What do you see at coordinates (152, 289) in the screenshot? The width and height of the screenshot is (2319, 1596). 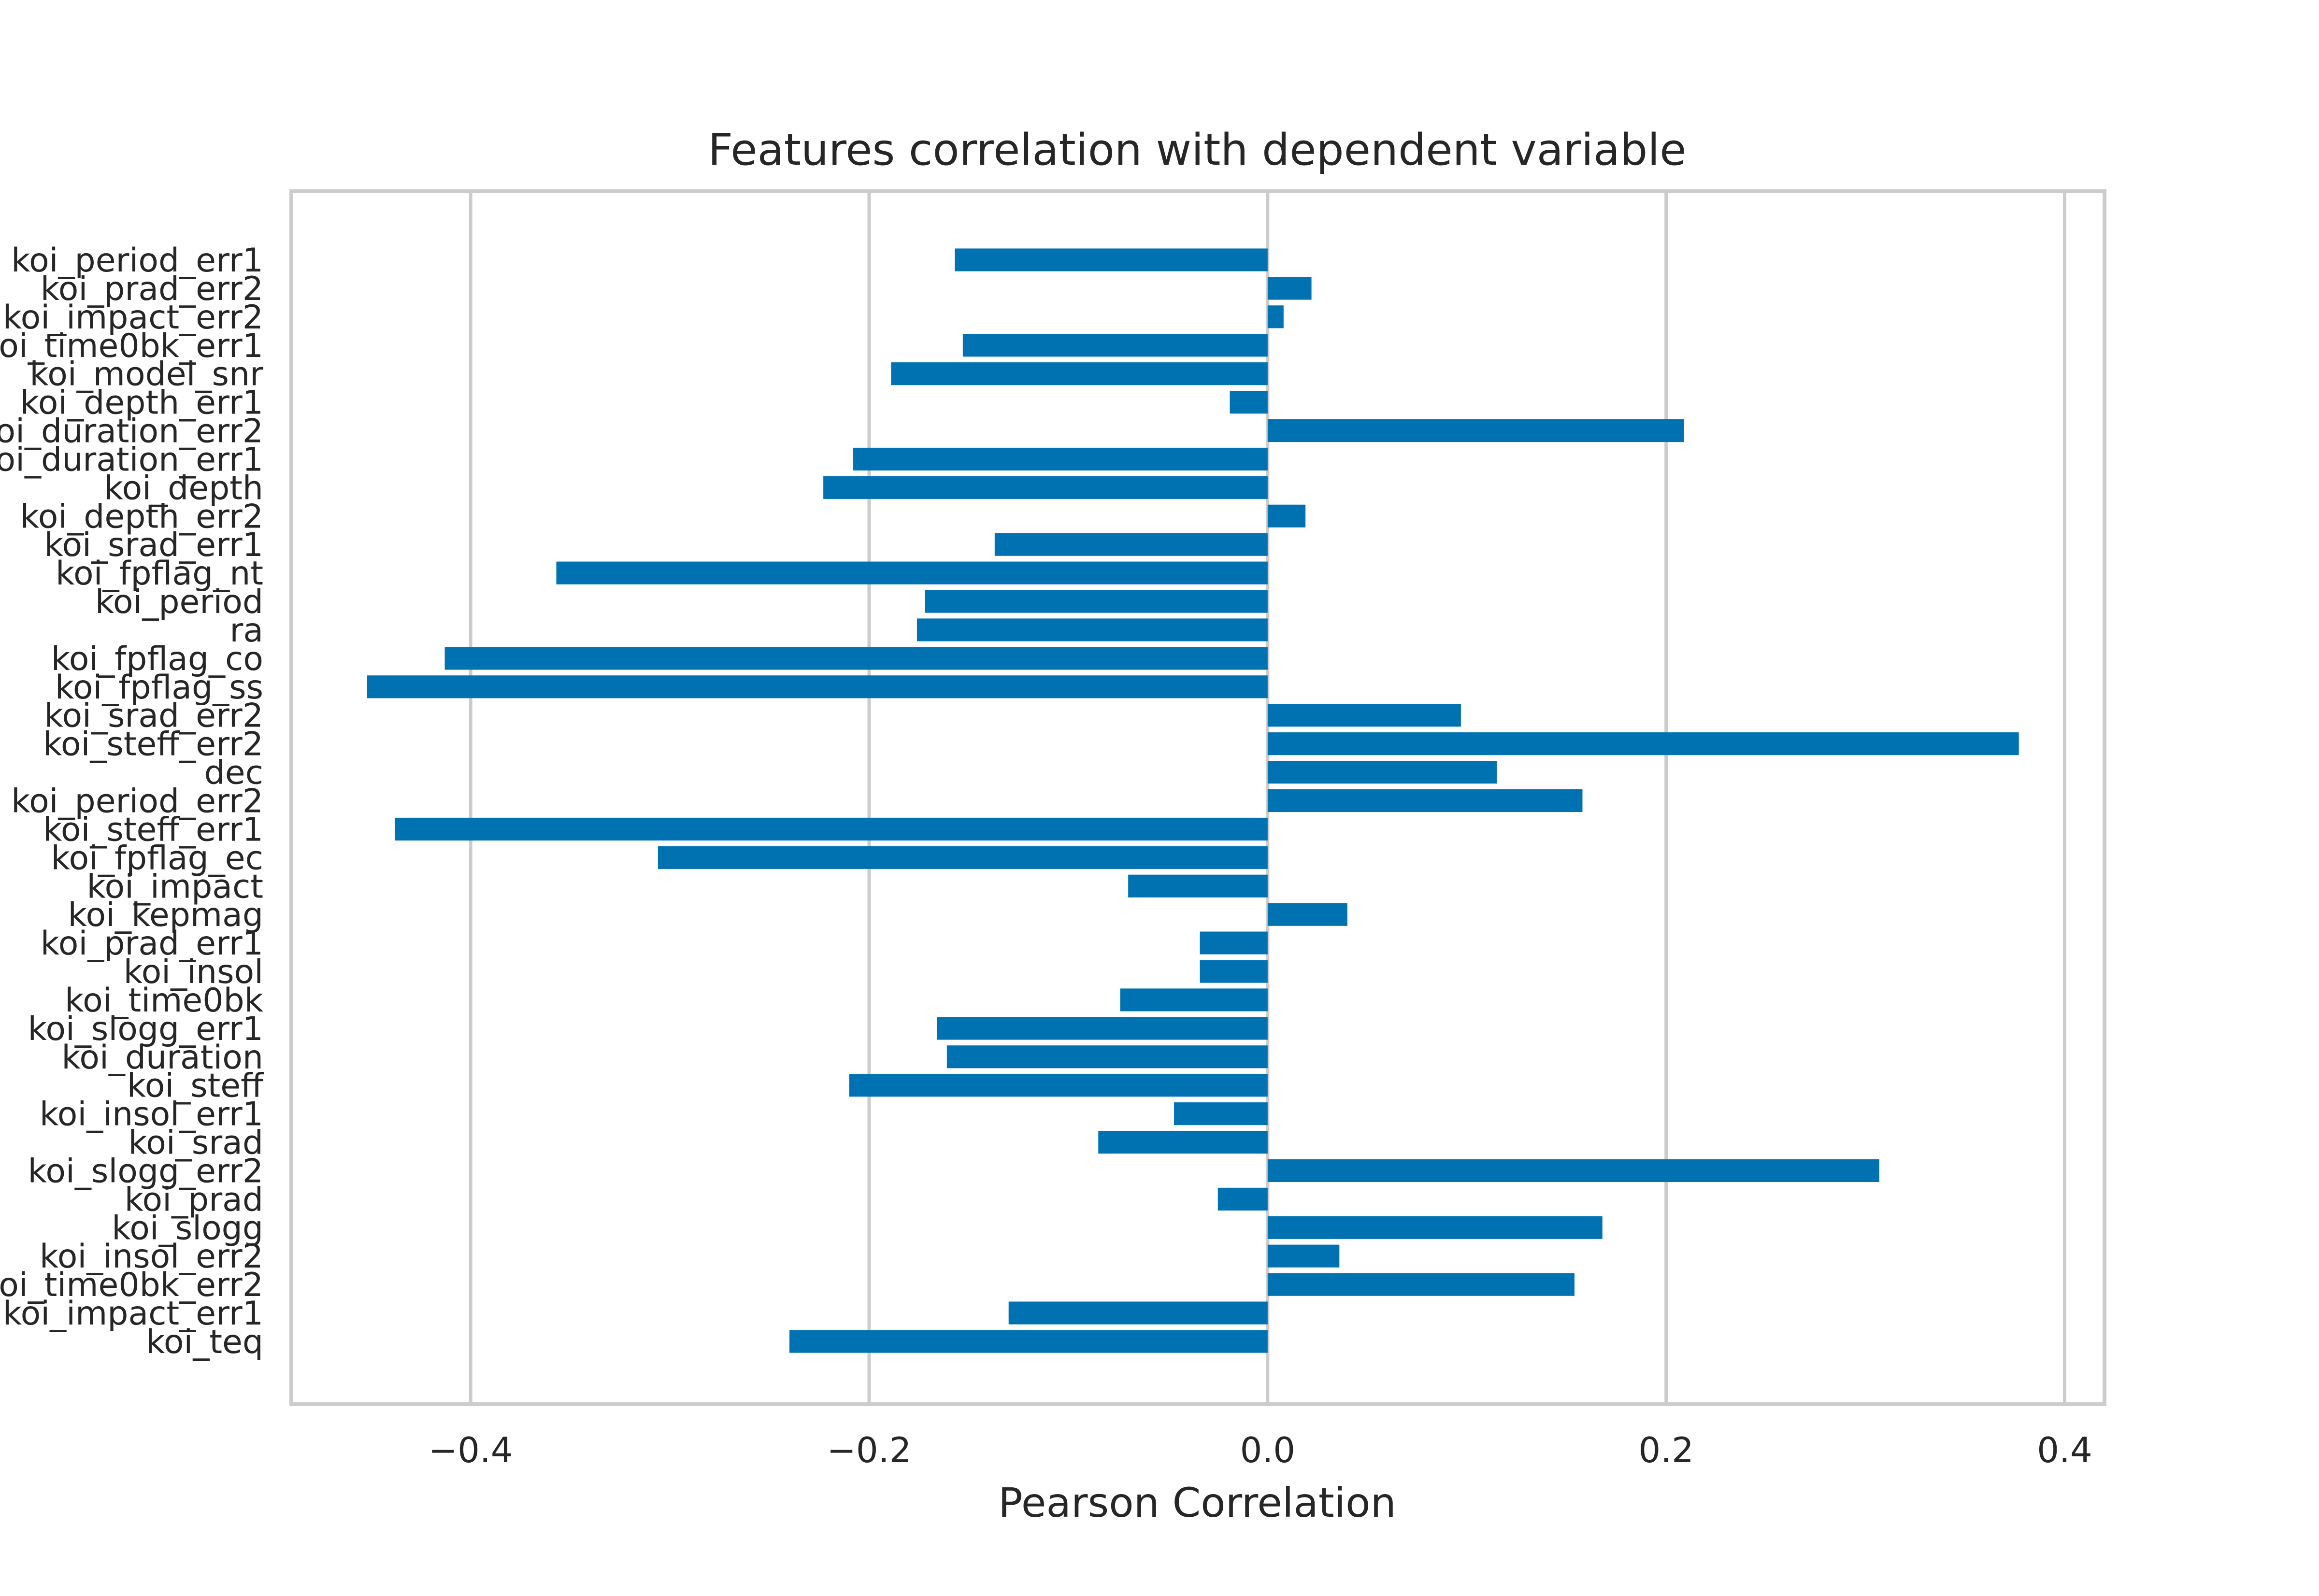 I see `category-label: koi_prad_err2` at bounding box center [152, 289].